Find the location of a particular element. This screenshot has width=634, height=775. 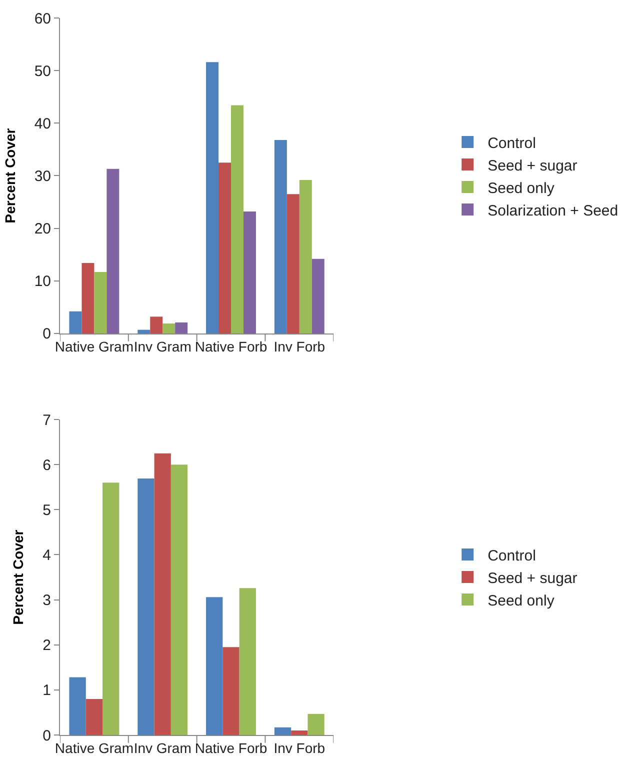

y-tick-label: 50 is located at coordinates (42, 71).